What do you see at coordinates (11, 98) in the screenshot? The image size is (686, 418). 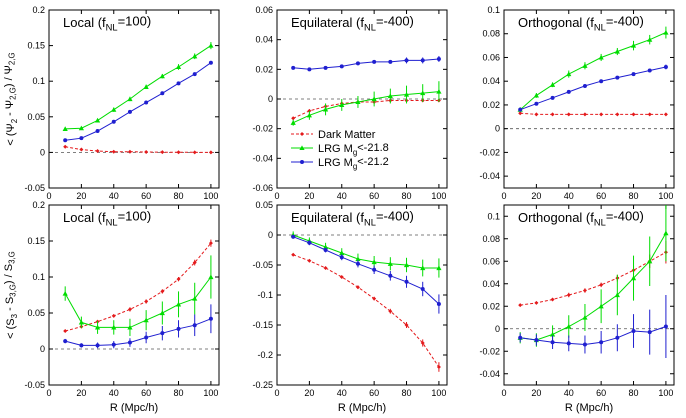 I see `y-axis-label: < (Ψ2 - Ψ2,G) / Ψ2,G` at bounding box center [11, 98].